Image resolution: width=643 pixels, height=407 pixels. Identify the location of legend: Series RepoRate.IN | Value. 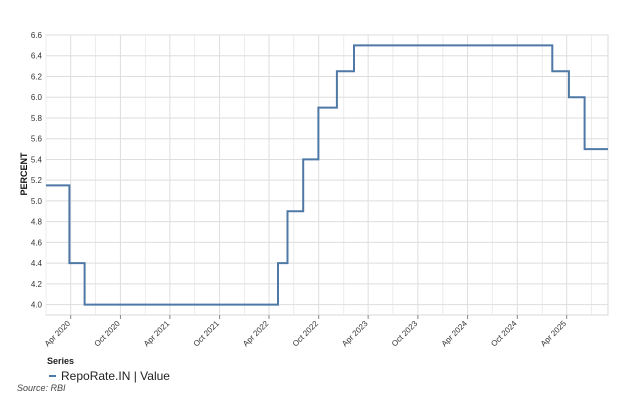
(108, 369).